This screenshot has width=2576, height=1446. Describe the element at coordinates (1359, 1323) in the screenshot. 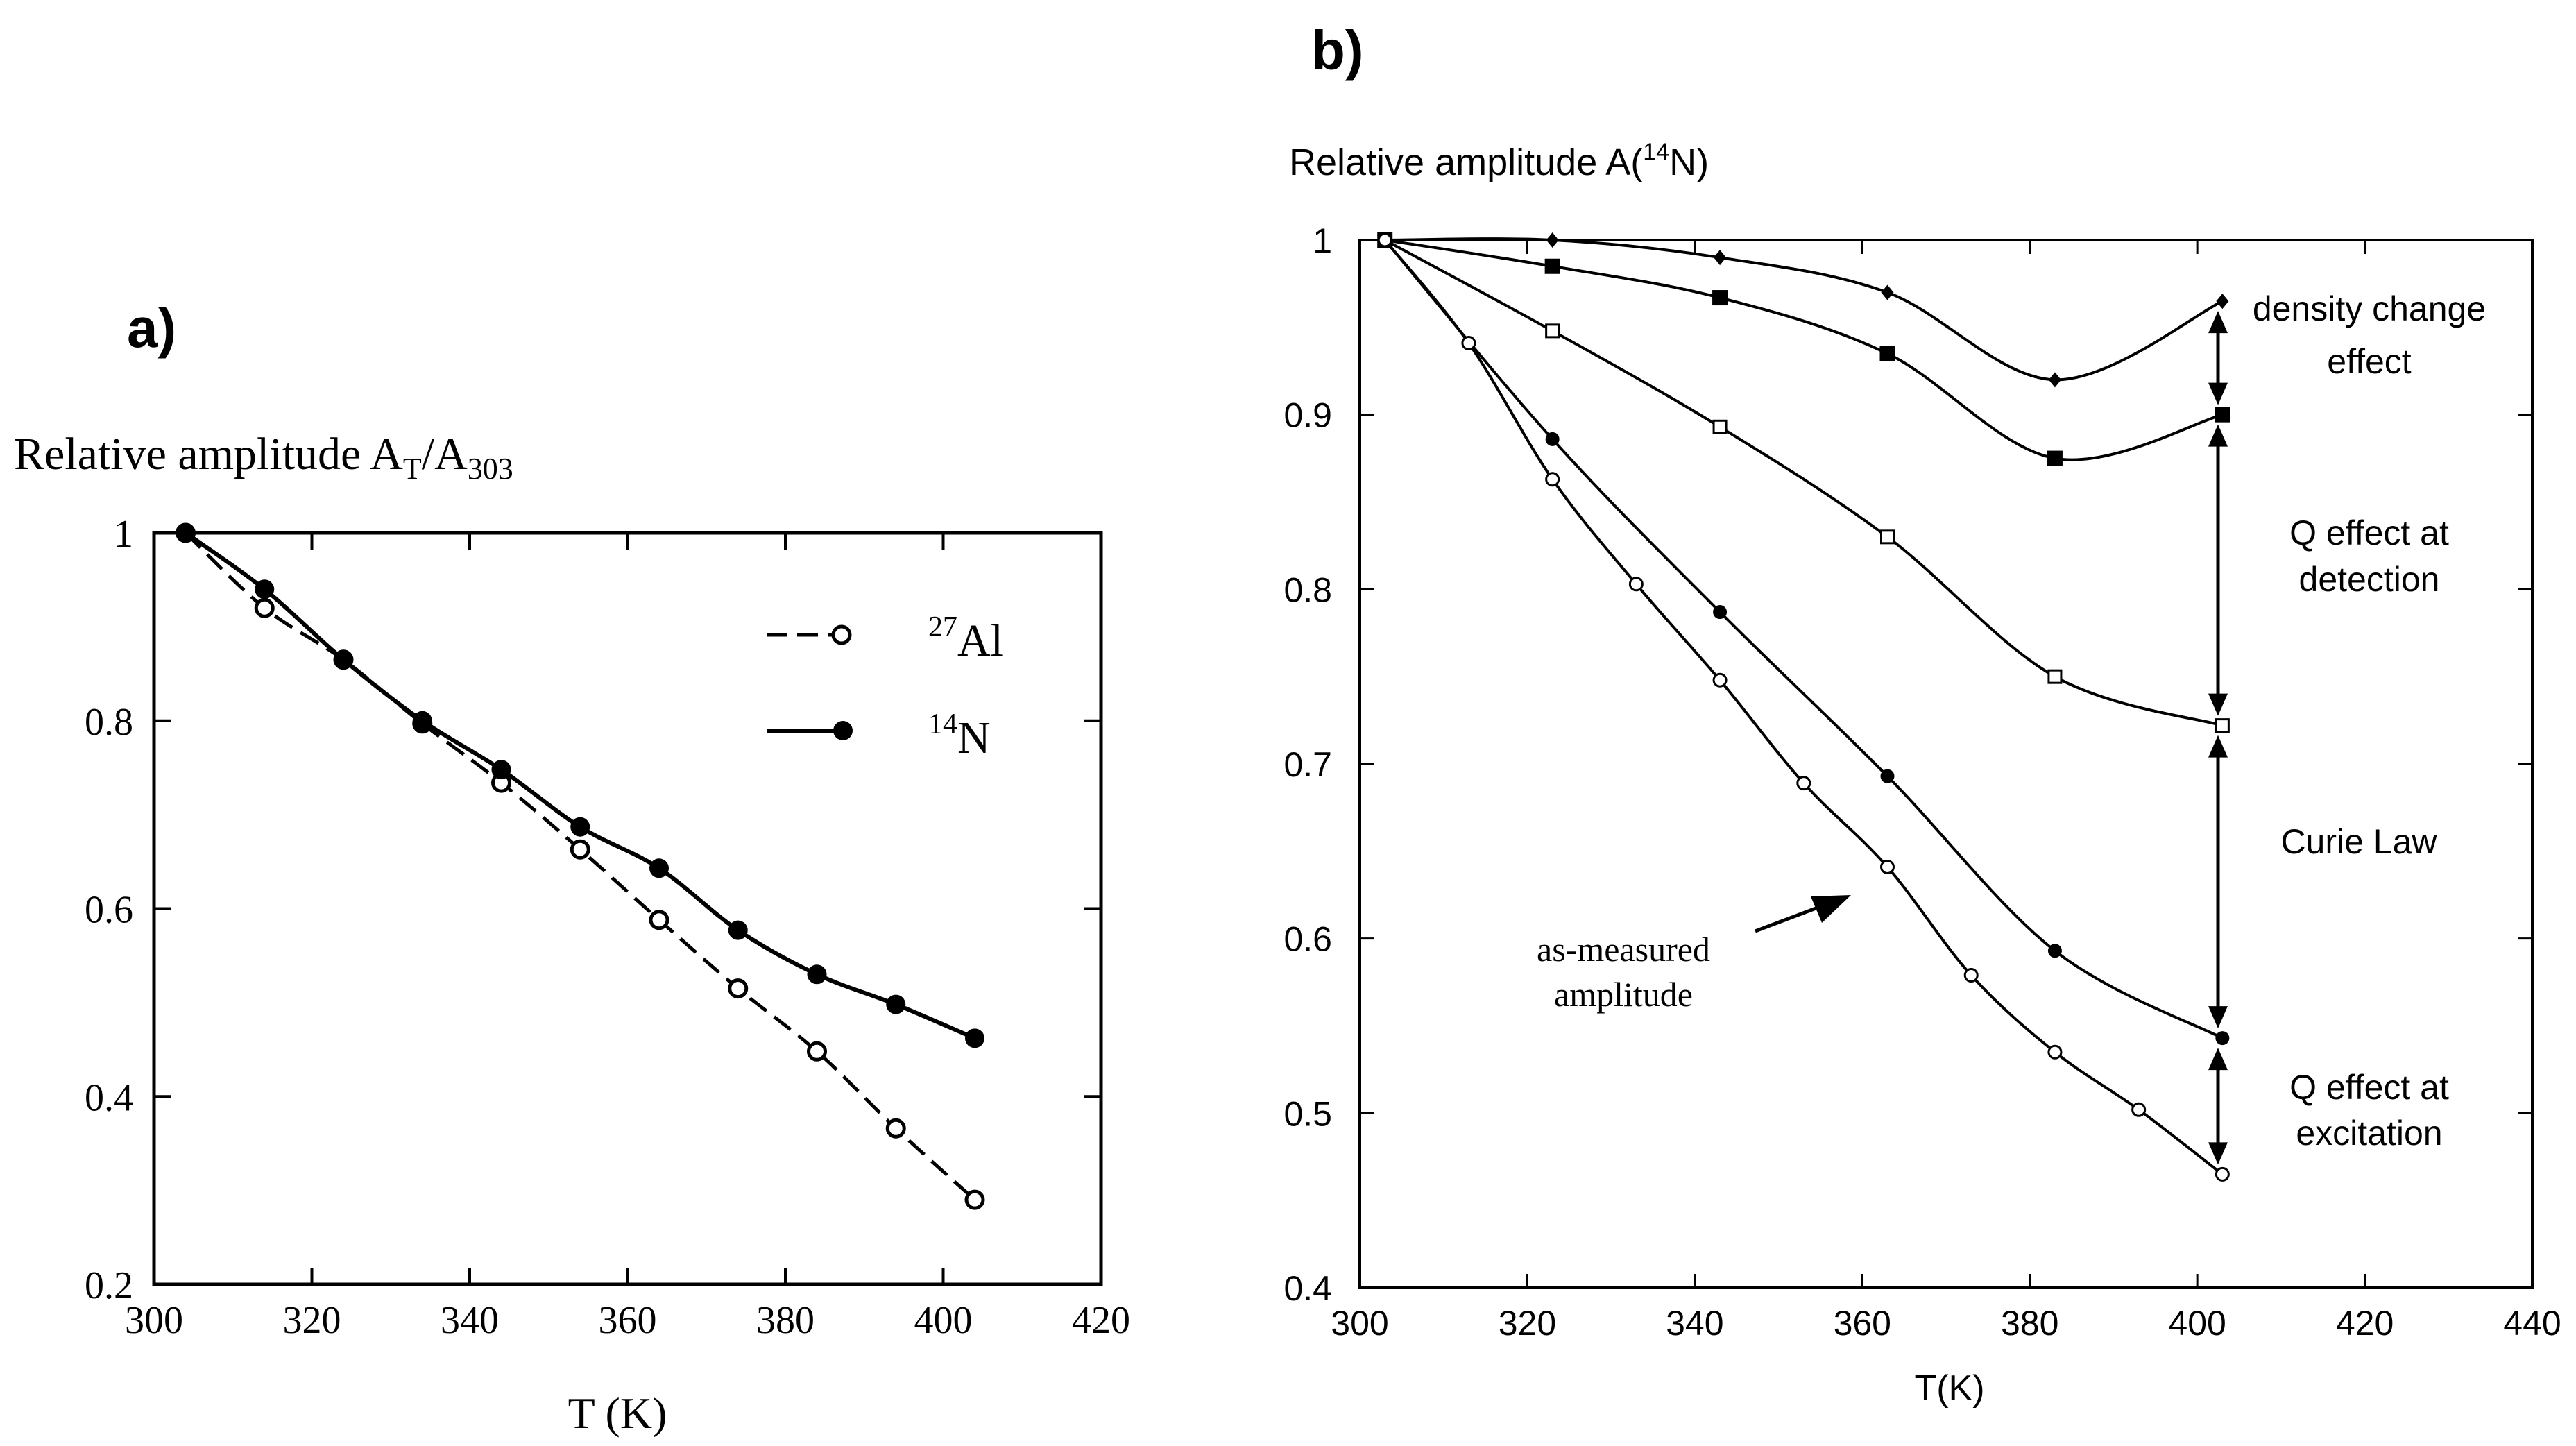

I see `panel-b-xtick-label: 300` at that location.